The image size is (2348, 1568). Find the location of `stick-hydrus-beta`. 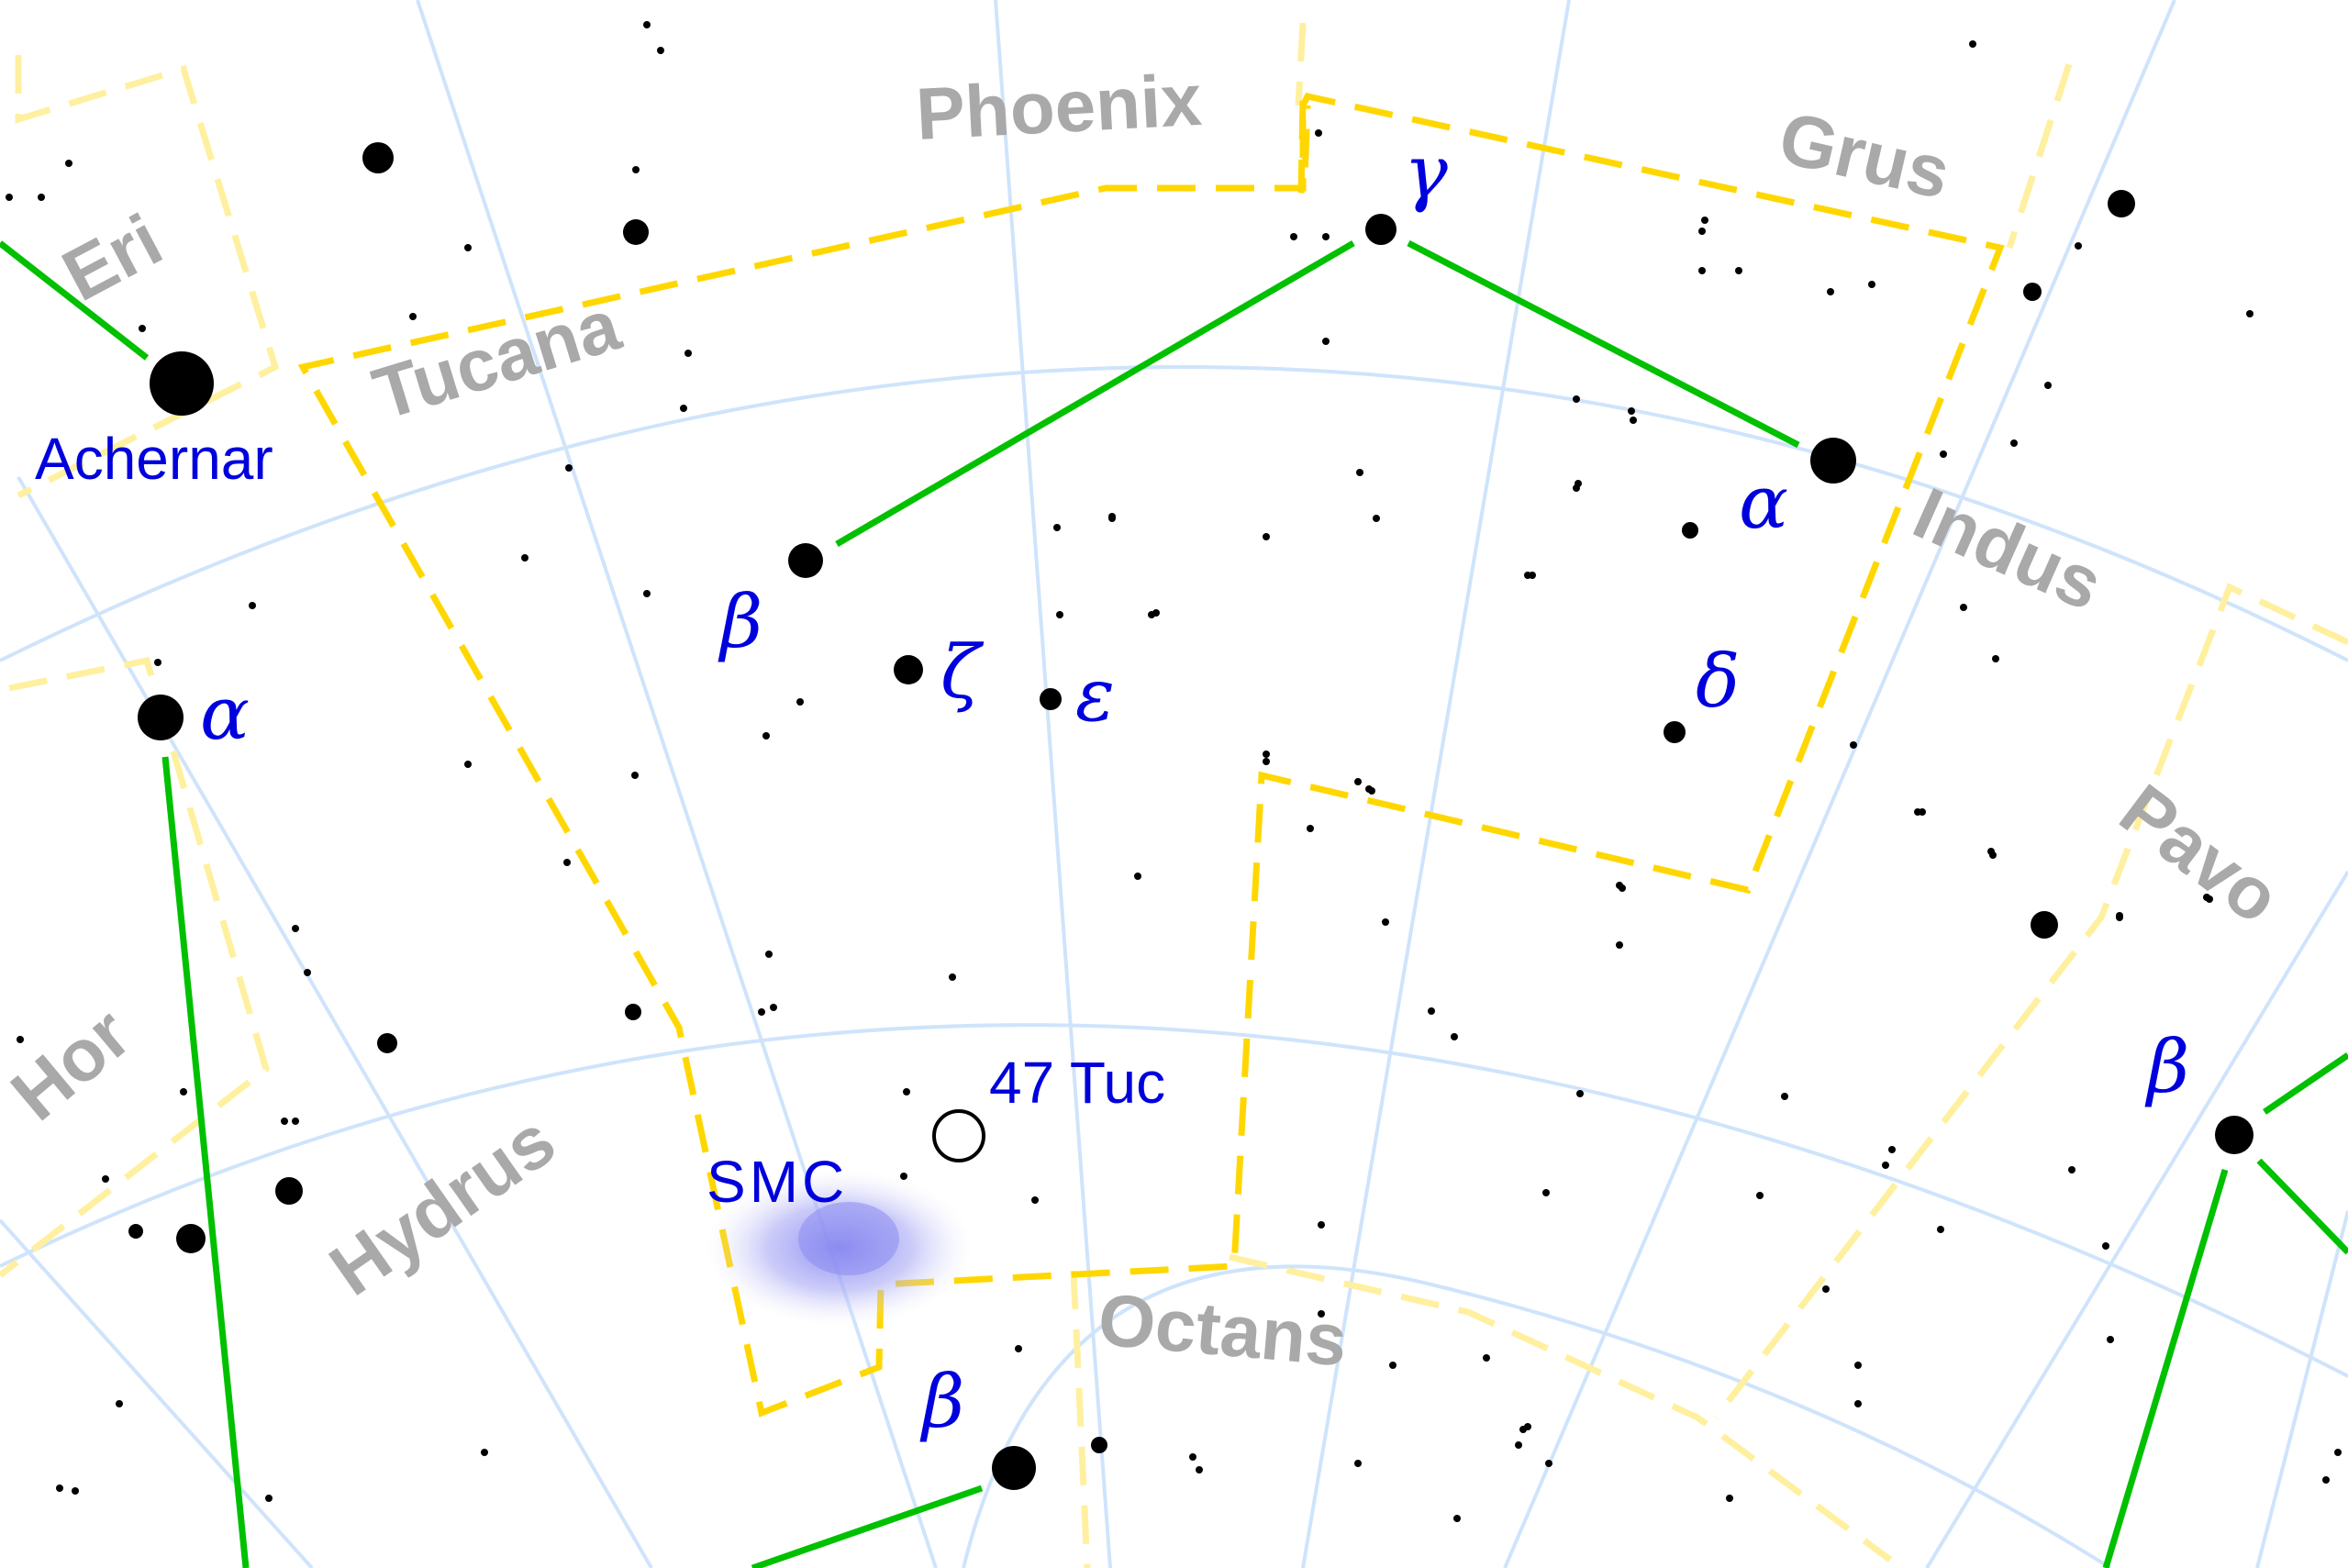

stick-hydrus-beta is located at coordinates (867, 1526).